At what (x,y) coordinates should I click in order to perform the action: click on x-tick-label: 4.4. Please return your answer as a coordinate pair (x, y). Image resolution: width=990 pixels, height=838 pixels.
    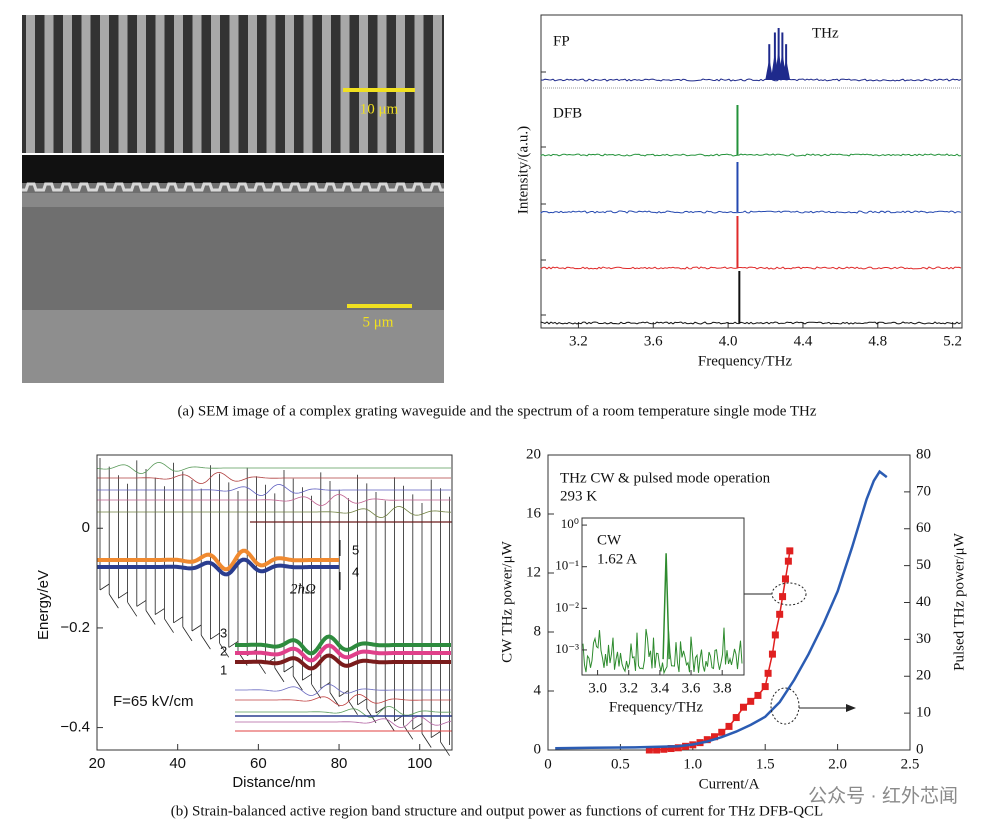
    Looking at the image, I should click on (803, 341).